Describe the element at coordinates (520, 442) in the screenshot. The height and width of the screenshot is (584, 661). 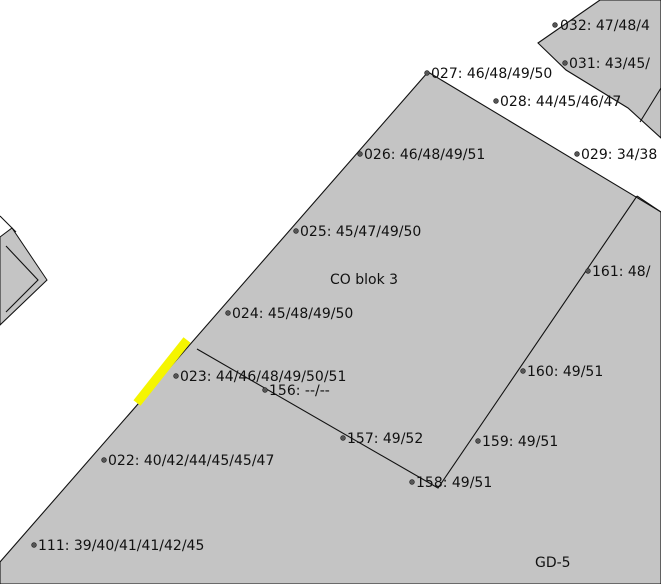
I see `point-label-159: 159: 49/51` at that location.